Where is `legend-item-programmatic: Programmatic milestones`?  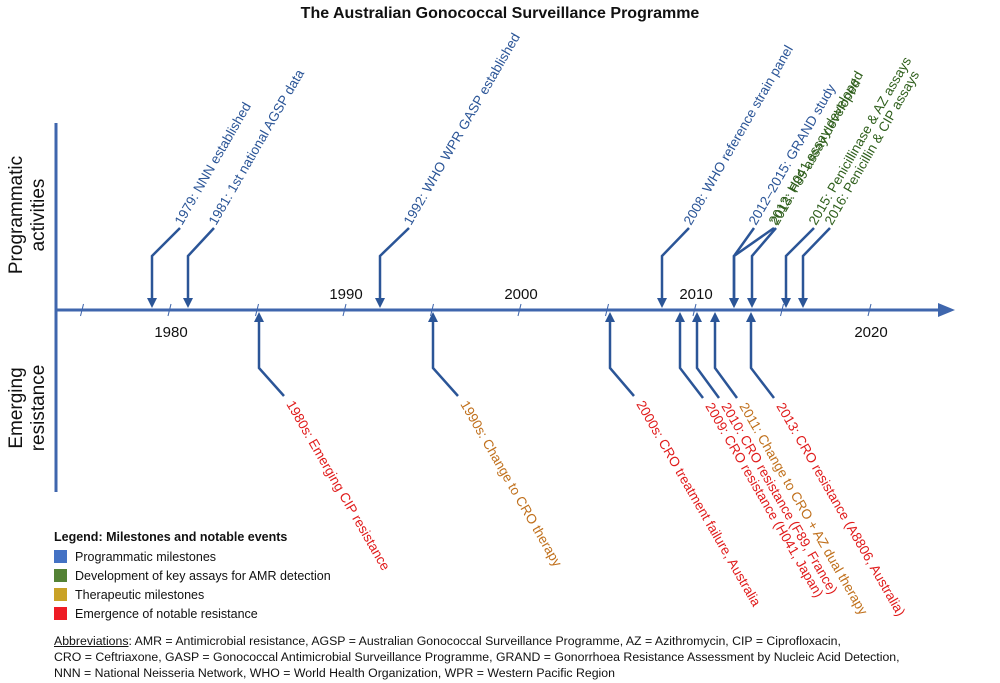
legend-item-programmatic: Programmatic milestones is located at coordinates (254, 556).